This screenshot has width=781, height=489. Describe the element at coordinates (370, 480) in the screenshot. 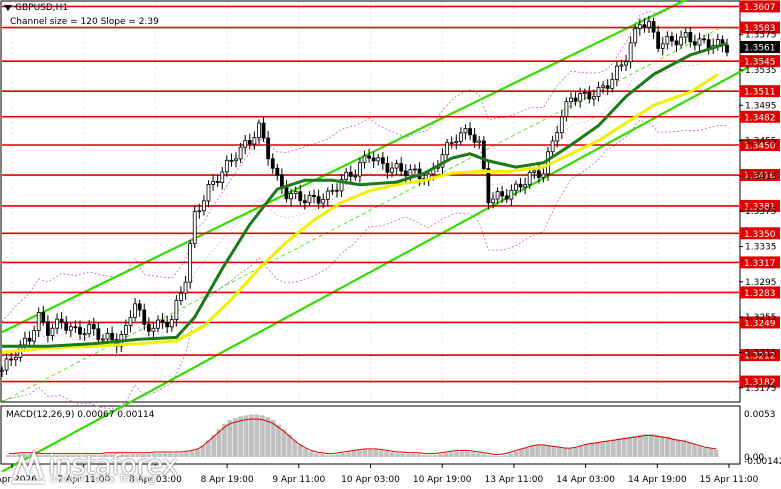

I see `x-tick-label: 10 Apr 03:00` at that location.